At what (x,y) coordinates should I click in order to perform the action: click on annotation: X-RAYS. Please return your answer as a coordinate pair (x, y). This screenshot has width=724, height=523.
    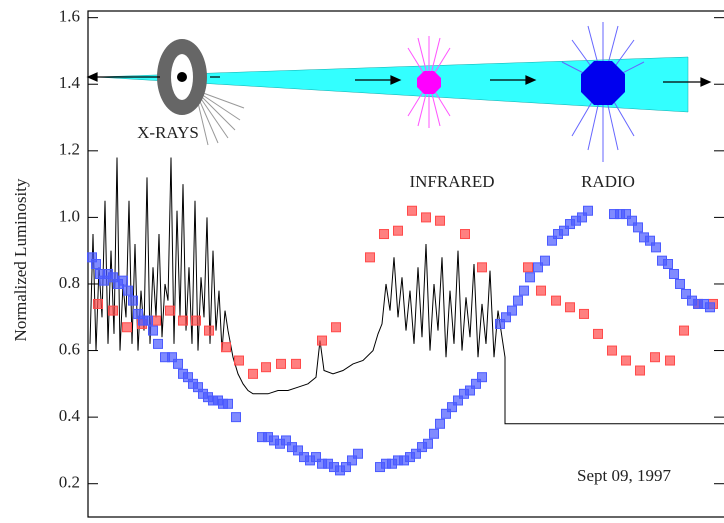
    Looking at the image, I should click on (168, 132).